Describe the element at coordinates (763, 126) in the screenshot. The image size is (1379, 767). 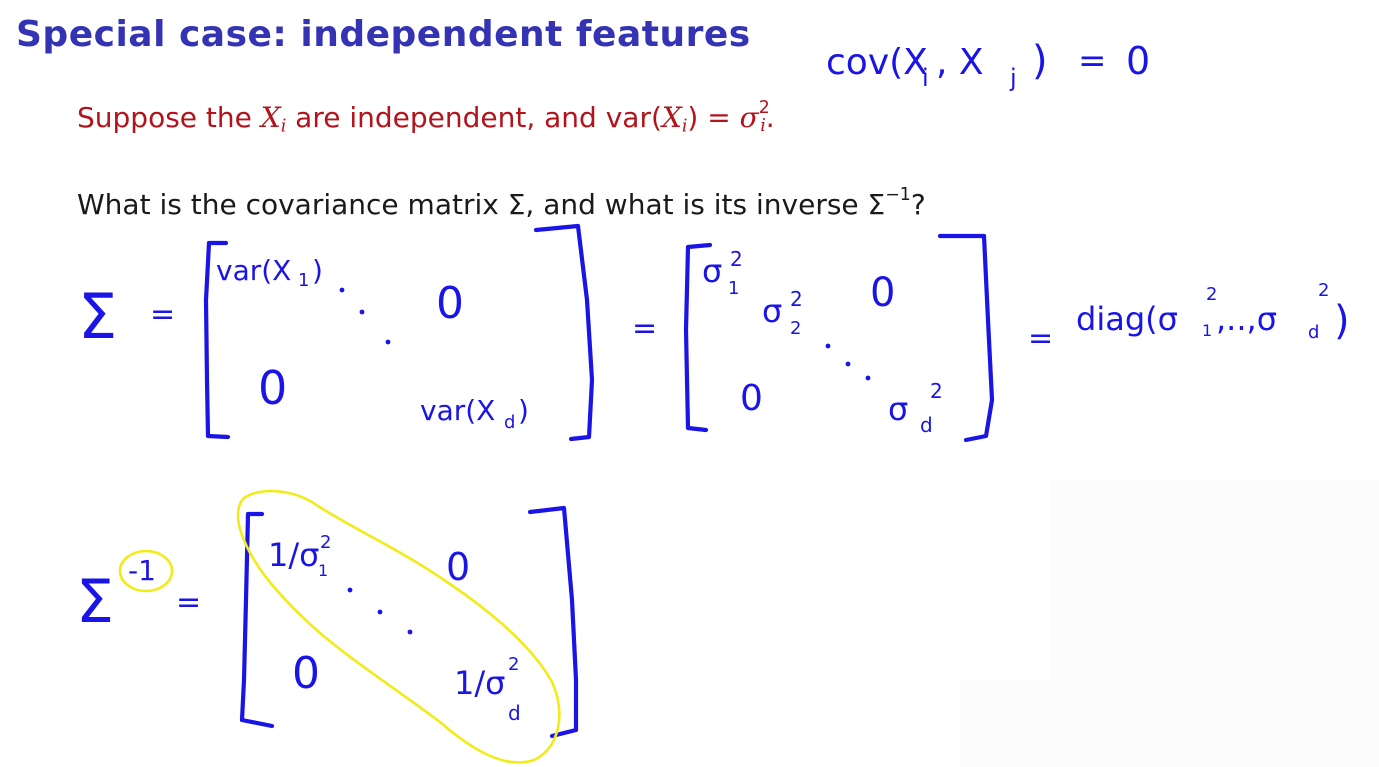
I see `suppose-sub-i3: i` at that location.